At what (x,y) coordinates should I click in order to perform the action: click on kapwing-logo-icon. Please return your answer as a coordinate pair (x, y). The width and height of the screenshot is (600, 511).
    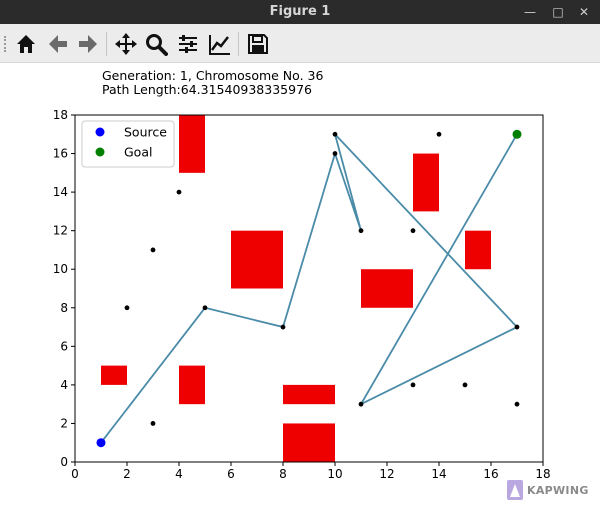
    Looking at the image, I should click on (515, 490).